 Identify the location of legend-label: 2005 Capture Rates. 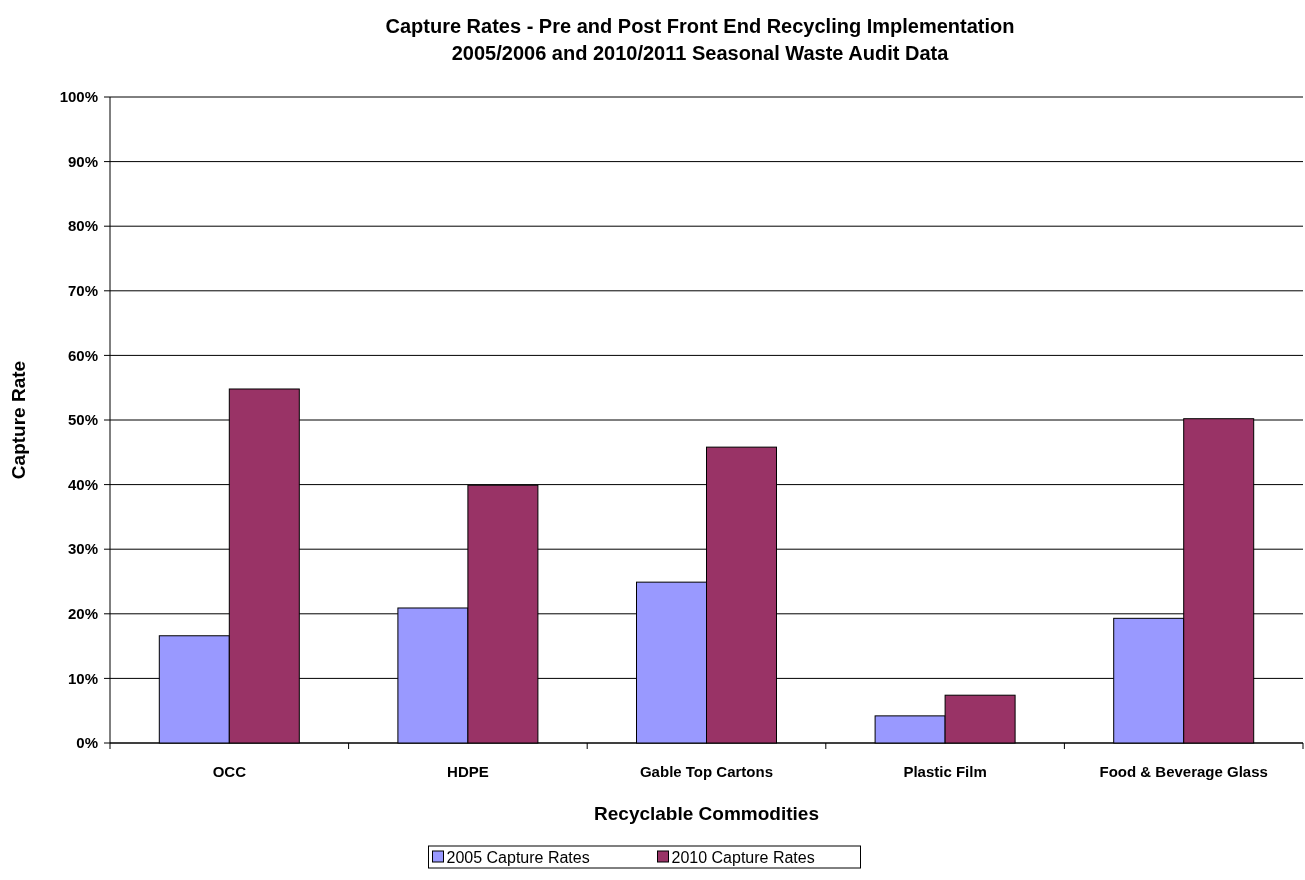
(518, 857).